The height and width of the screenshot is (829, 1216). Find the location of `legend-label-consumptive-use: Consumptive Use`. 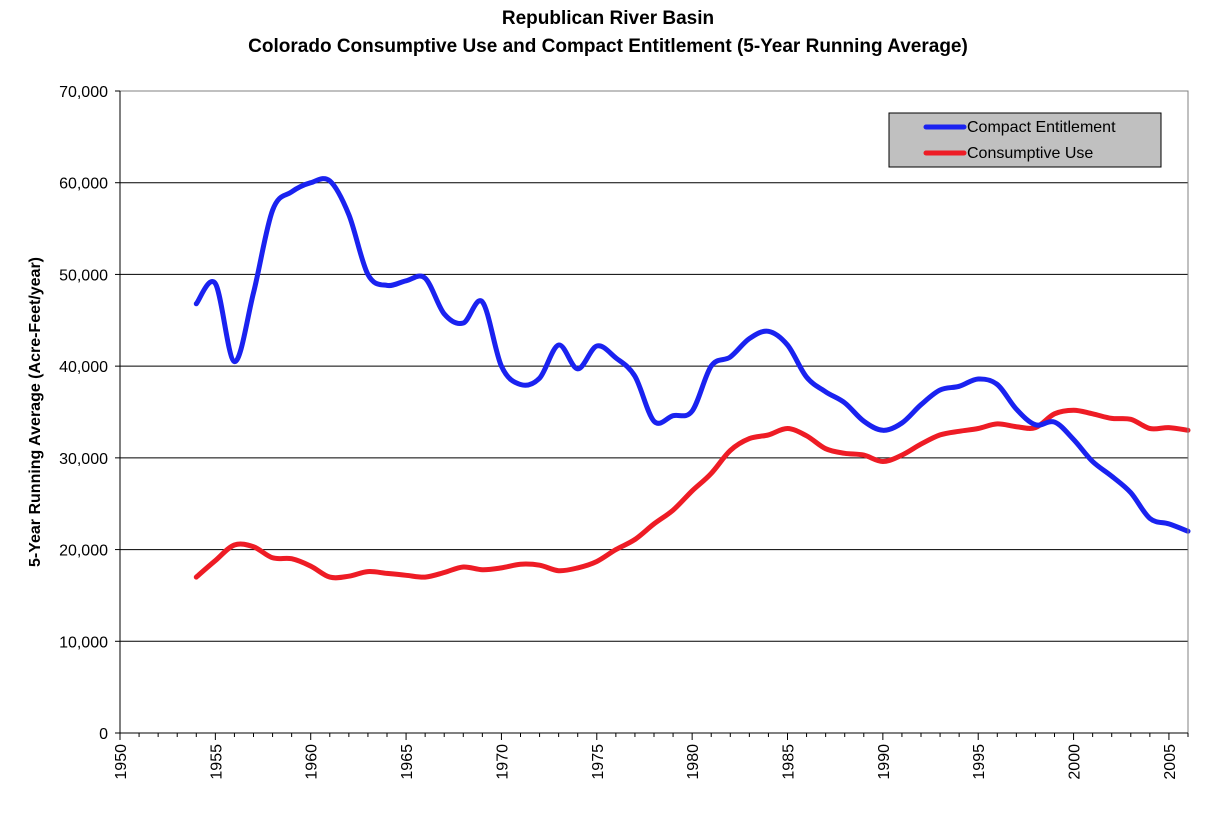

legend-label-consumptive-use: Consumptive Use is located at coordinates (1030, 153).